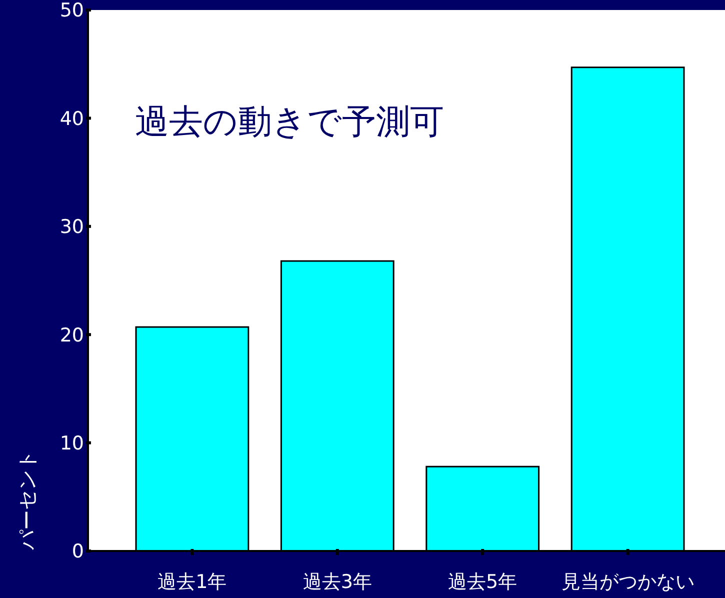  I want to click on y-tick-label: 50, so click(72, 11).